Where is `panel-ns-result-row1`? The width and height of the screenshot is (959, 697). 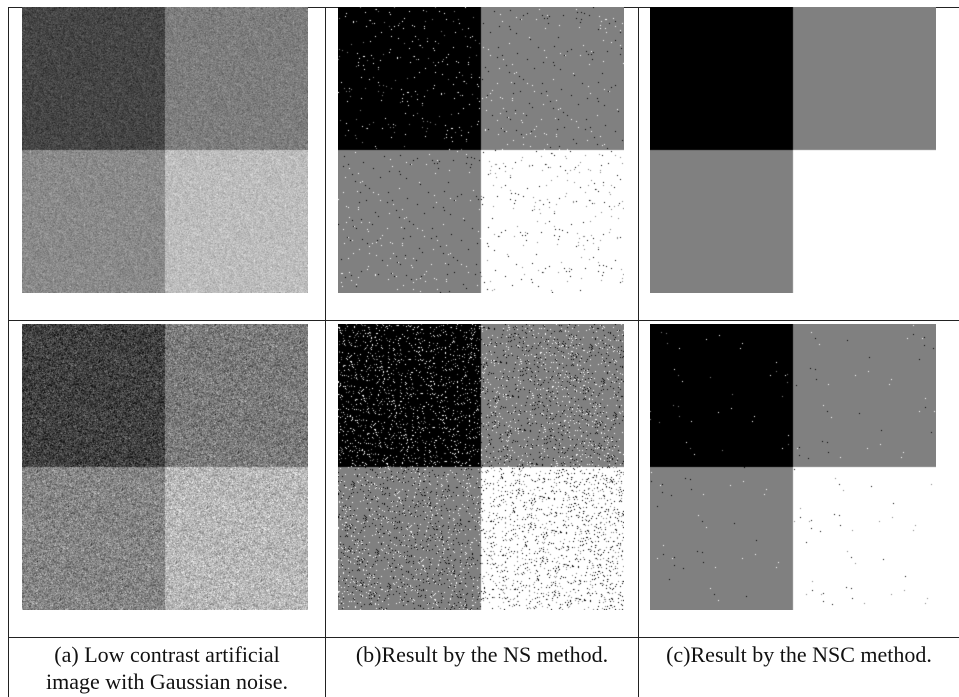 panel-ns-result-row1 is located at coordinates (481, 150).